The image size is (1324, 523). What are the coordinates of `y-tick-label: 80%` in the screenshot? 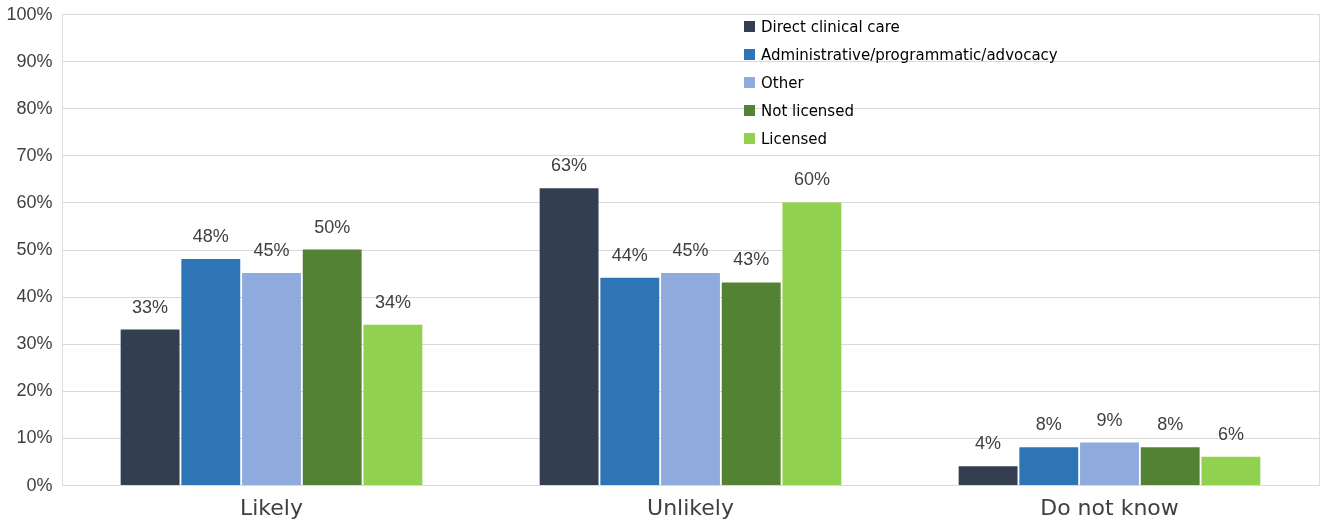 It's located at (34, 107).